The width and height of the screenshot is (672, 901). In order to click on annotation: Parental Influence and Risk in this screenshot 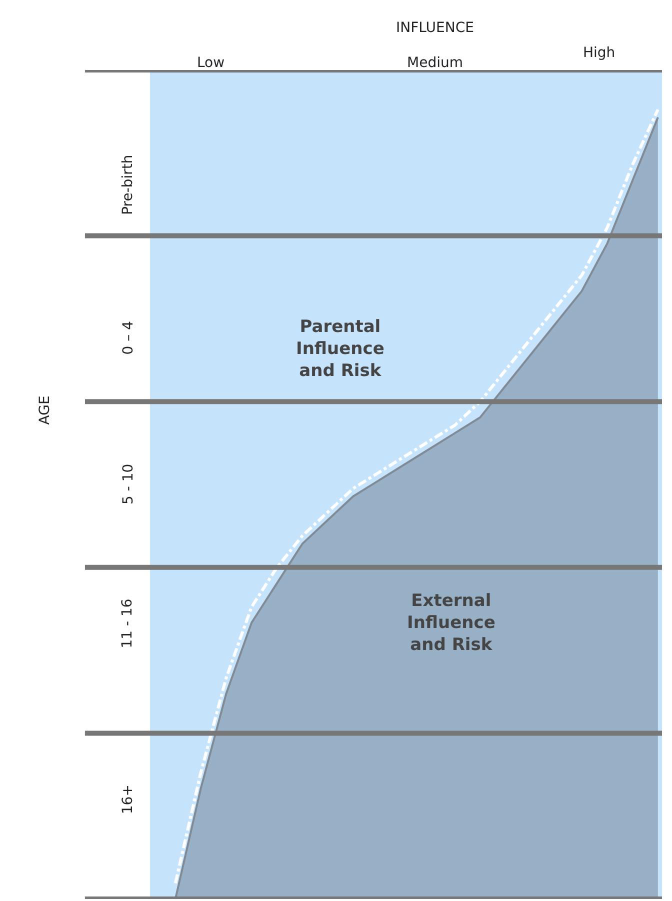, I will do `click(340, 349)`.